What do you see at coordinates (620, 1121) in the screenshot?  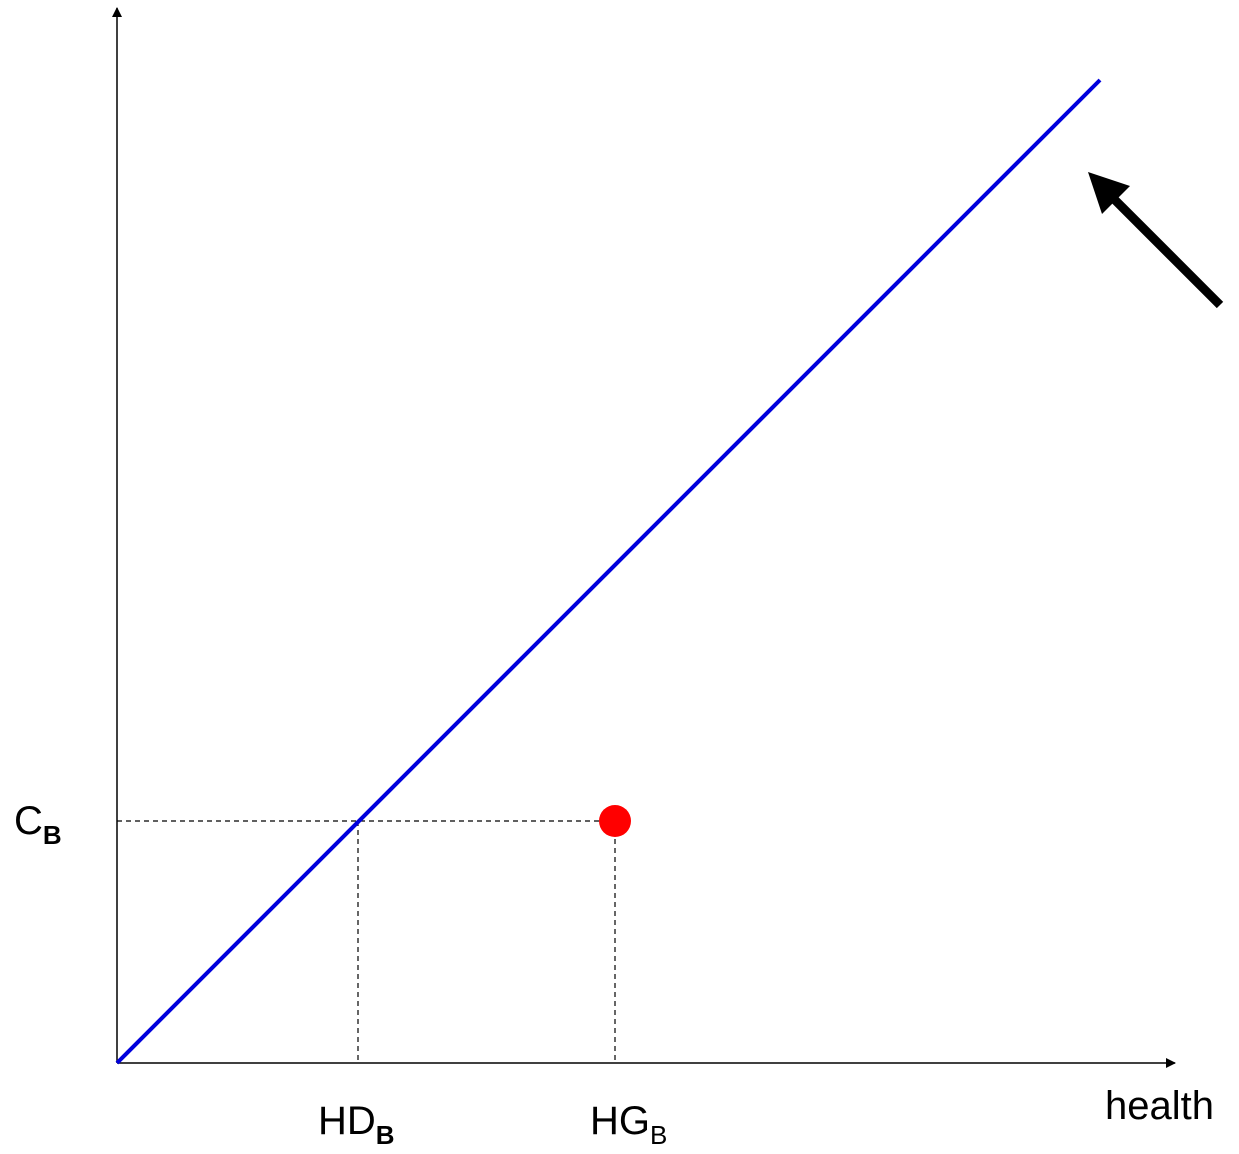 I see `label-main: HG` at bounding box center [620, 1121].